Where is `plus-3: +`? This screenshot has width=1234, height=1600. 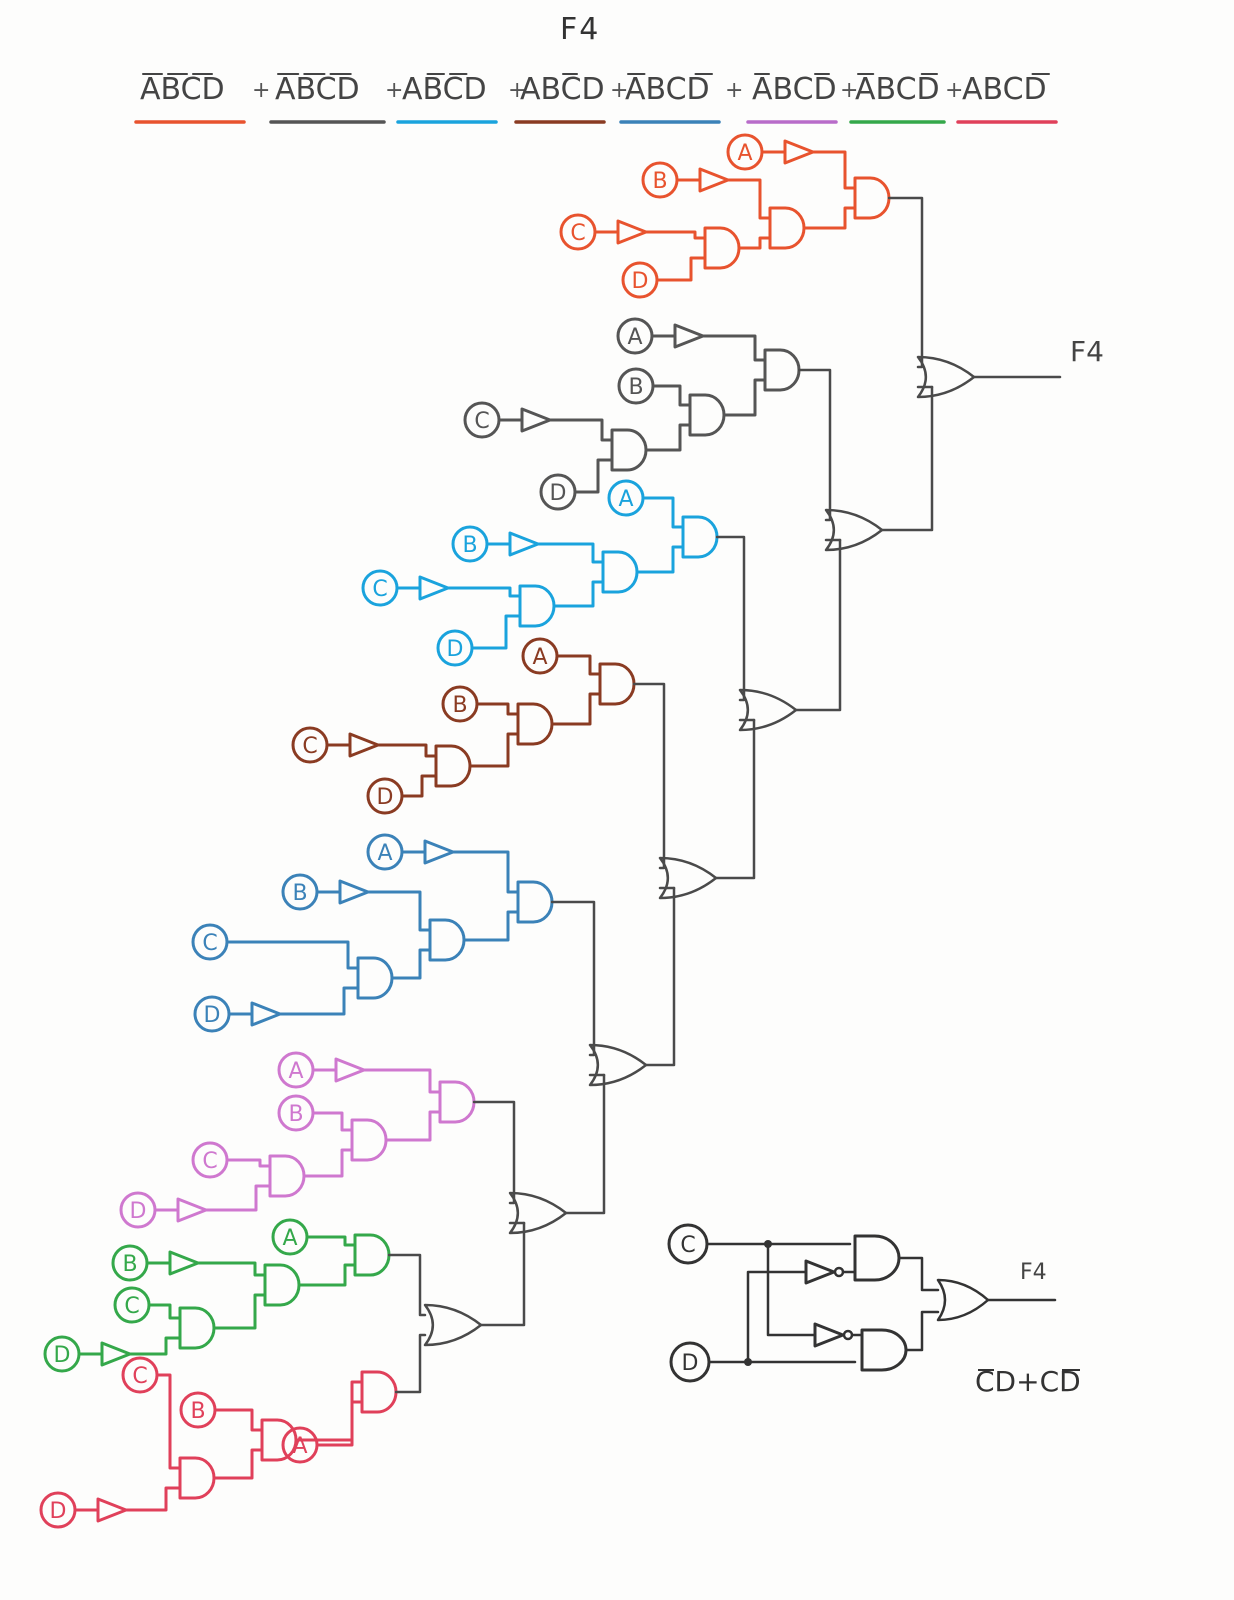 plus-3: + is located at coordinates (517, 90).